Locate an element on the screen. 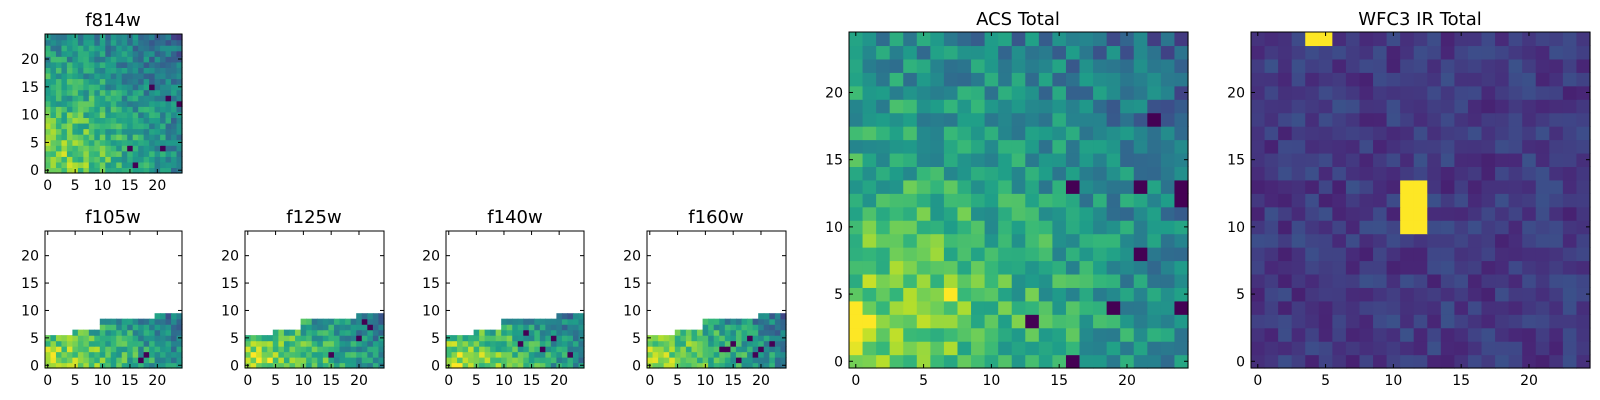  x-tick-label: 15 is located at coordinates (1461, 381).